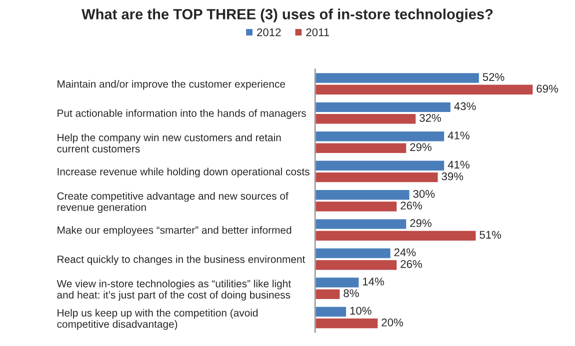 This screenshot has width=575, height=346. I want to click on legend-label: 2012, so click(269, 32).